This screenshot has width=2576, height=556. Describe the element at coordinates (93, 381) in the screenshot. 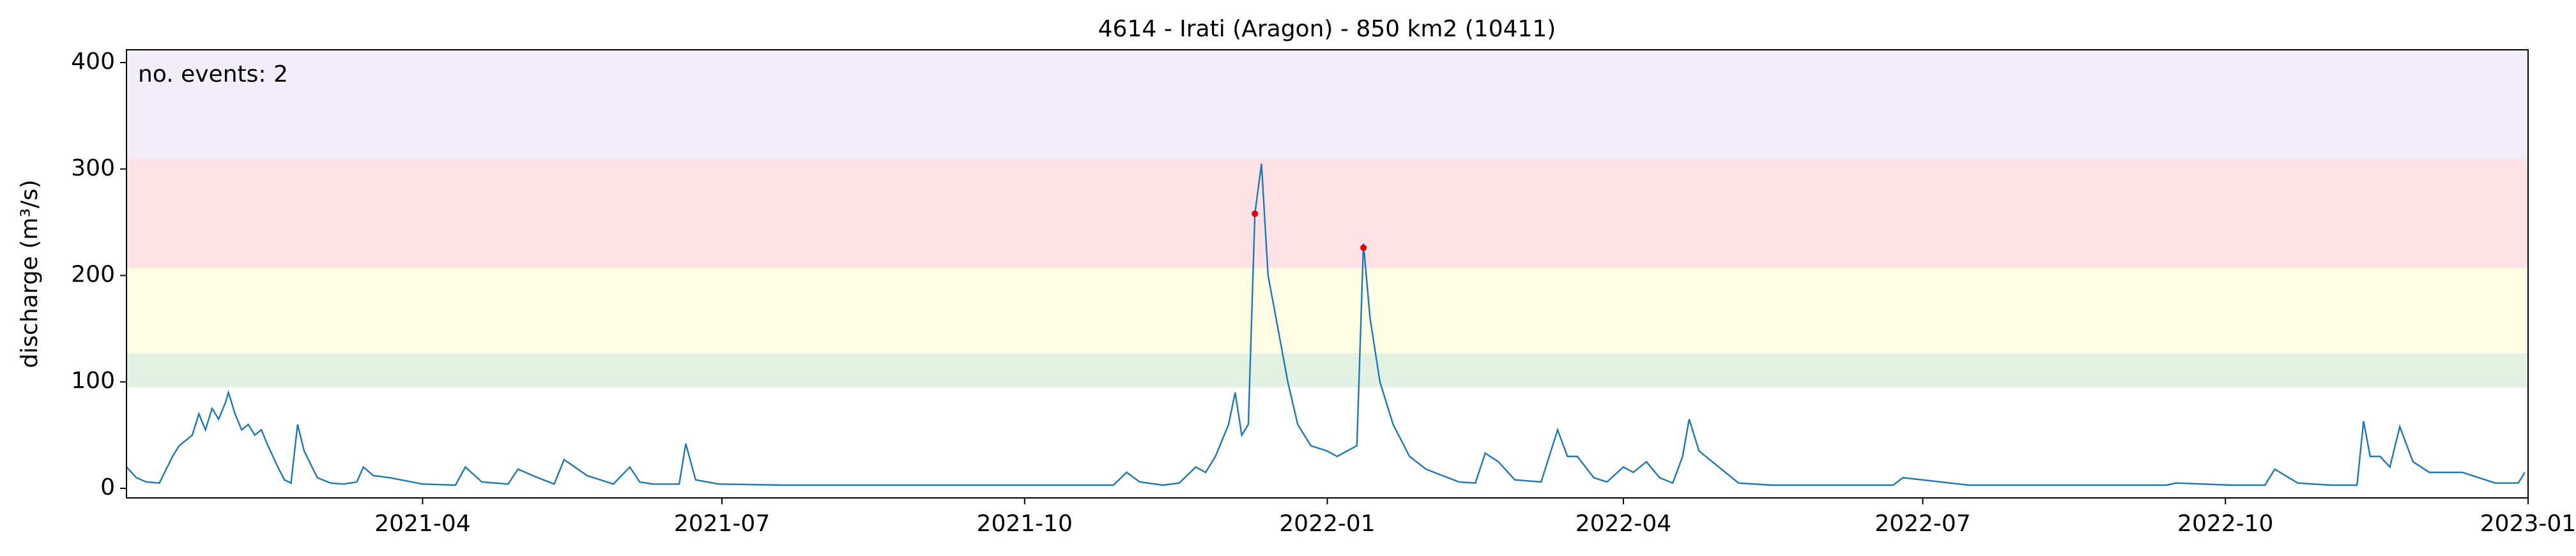

I see `y-tick-label: 100` at that location.